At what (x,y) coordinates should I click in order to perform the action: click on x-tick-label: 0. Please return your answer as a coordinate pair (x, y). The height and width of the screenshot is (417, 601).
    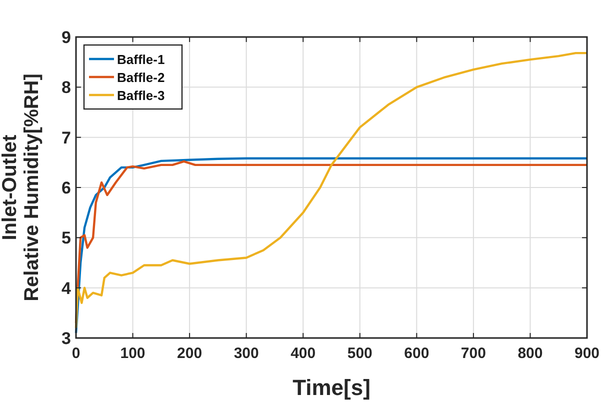
    Looking at the image, I should click on (76, 353).